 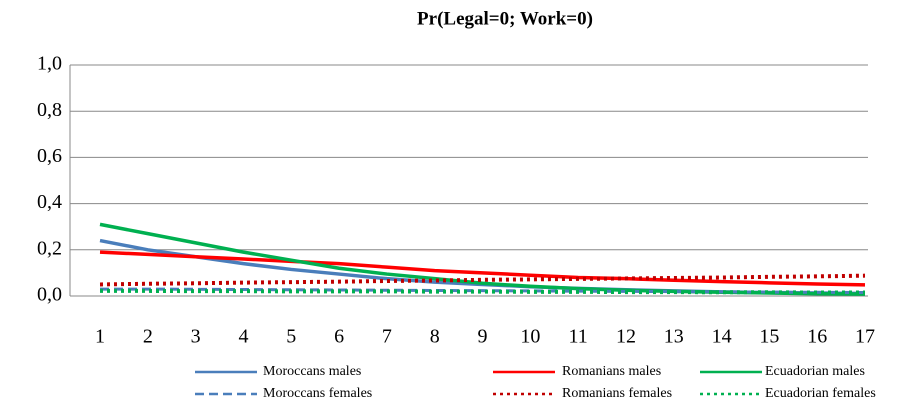 I want to click on x-tick-label: 16, so click(x=817, y=337).